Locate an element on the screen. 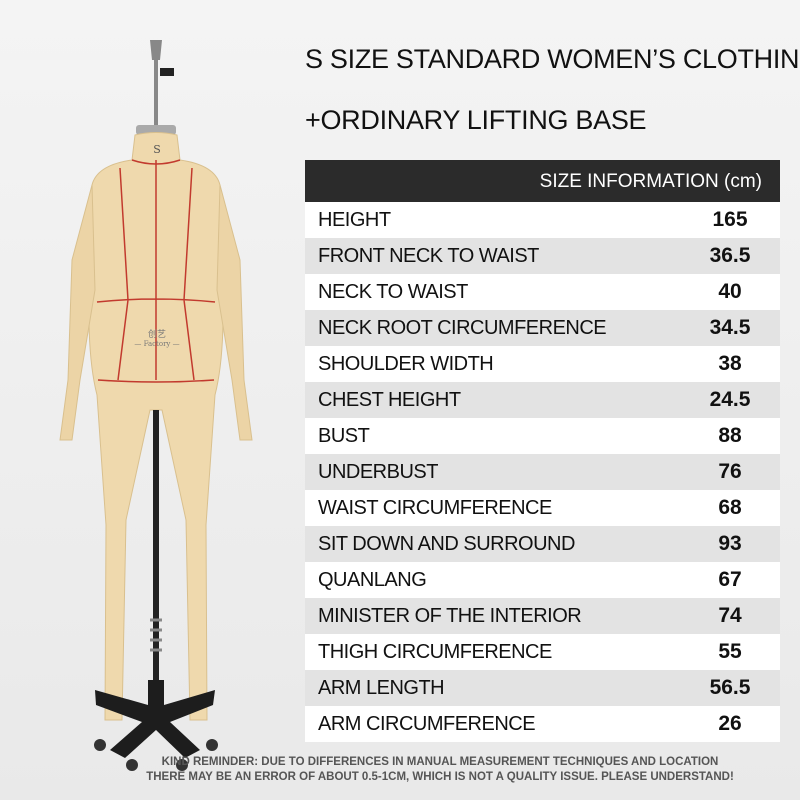  table-row: MINISTER OF THE INTERIOR 74 is located at coordinates (542, 616).